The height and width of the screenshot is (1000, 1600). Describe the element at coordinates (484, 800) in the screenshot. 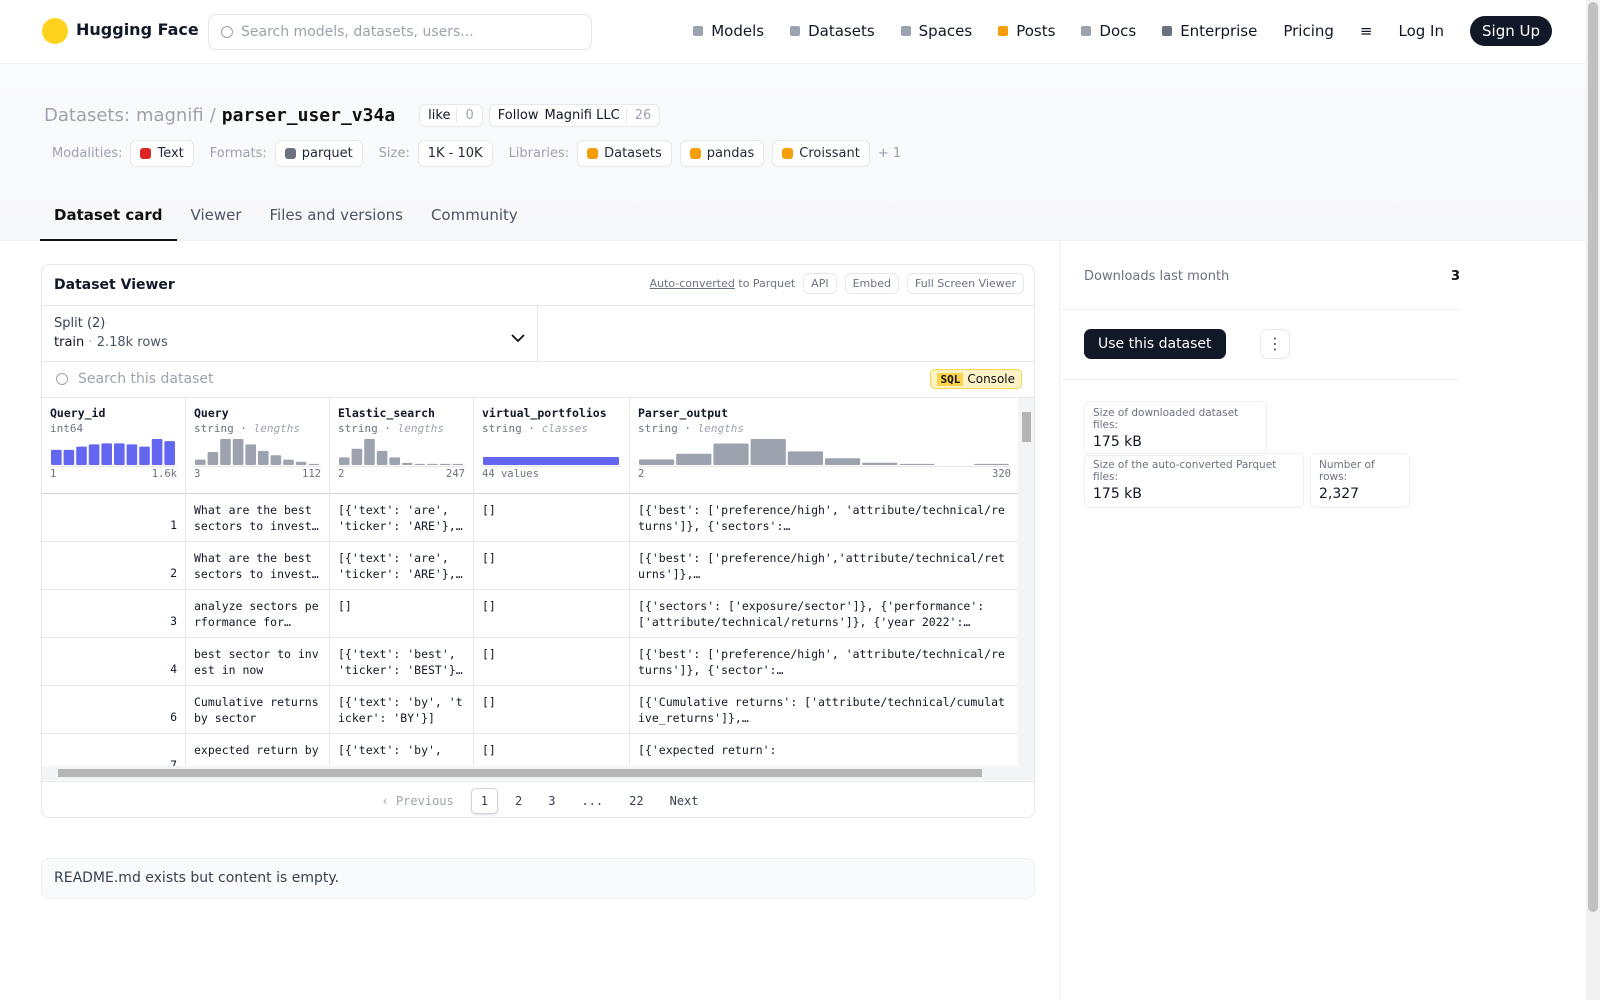

I see `page-button: 1` at that location.